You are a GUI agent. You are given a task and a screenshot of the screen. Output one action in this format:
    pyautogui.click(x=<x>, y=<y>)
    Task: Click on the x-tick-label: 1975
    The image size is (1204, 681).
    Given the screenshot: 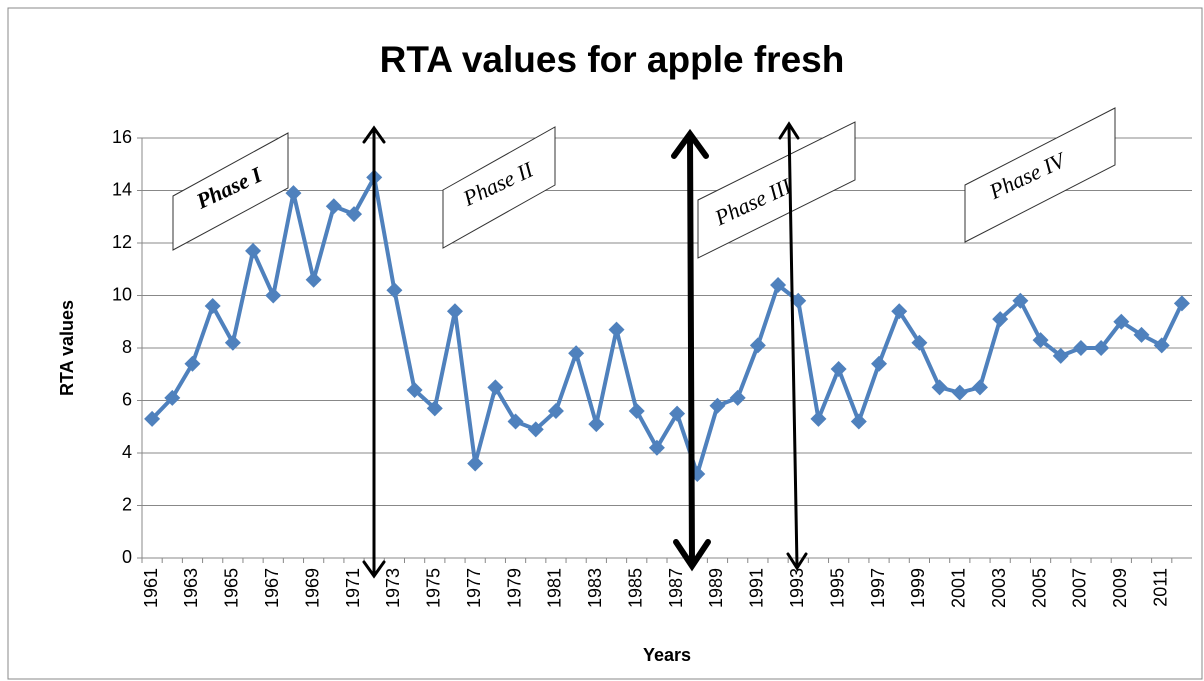 What is the action you would take?
    pyautogui.click(x=434, y=588)
    